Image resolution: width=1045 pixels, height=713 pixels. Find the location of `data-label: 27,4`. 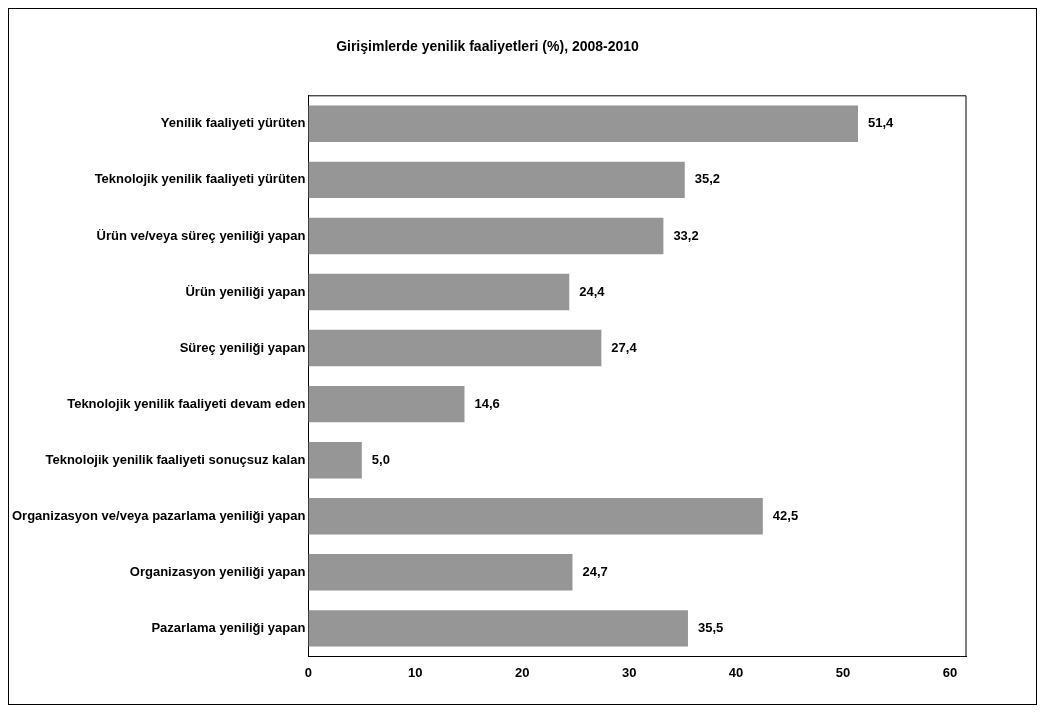

data-label: 27,4 is located at coordinates (624, 347).